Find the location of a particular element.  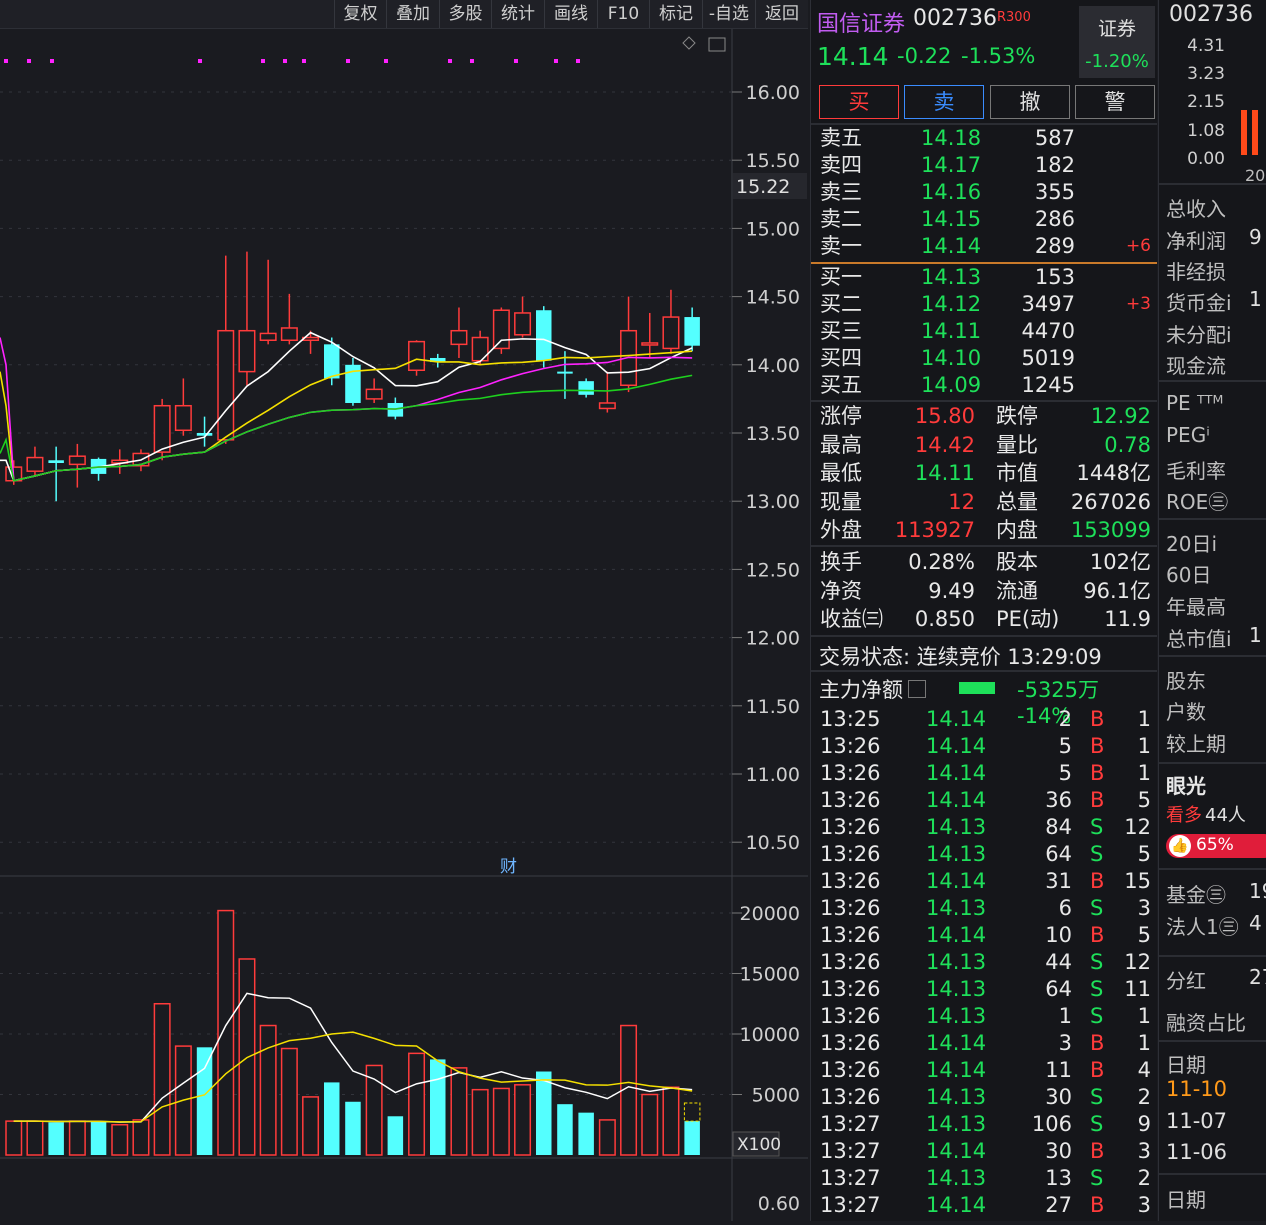

tick-count: 1 is located at coordinates (1144, 1043).